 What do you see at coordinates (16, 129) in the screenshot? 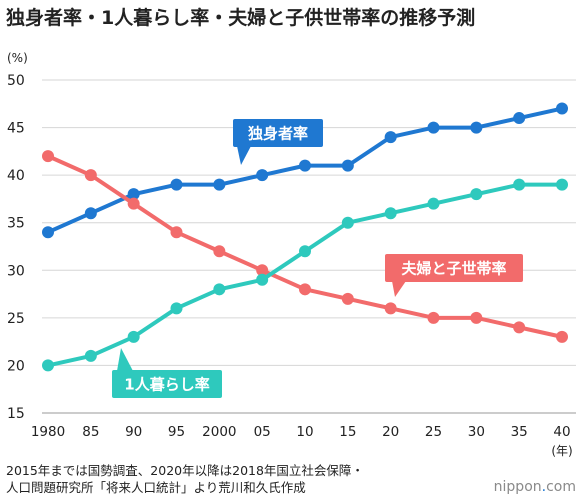
I see `y-tick-label: 45` at bounding box center [16, 129].